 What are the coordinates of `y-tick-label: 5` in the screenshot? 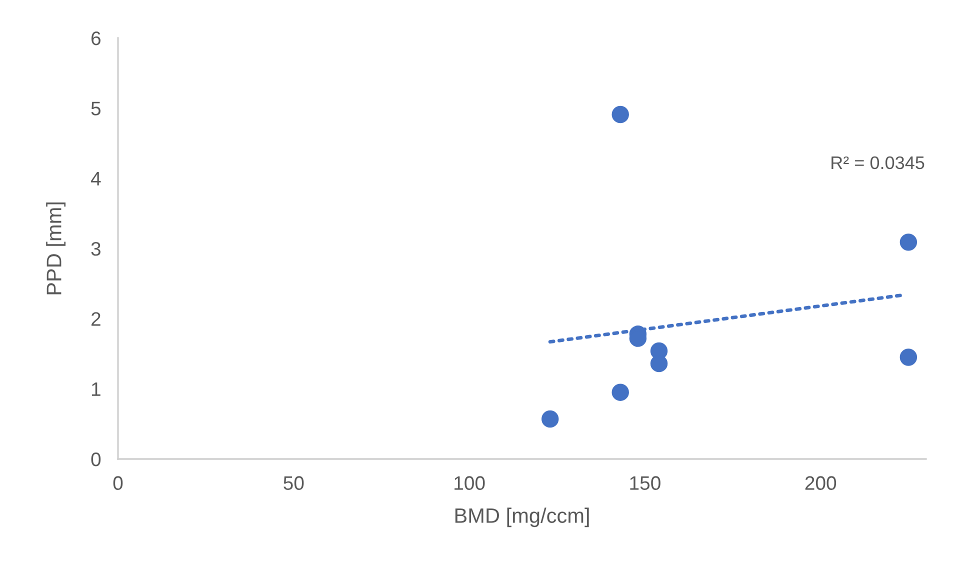 It's located at (96, 109).